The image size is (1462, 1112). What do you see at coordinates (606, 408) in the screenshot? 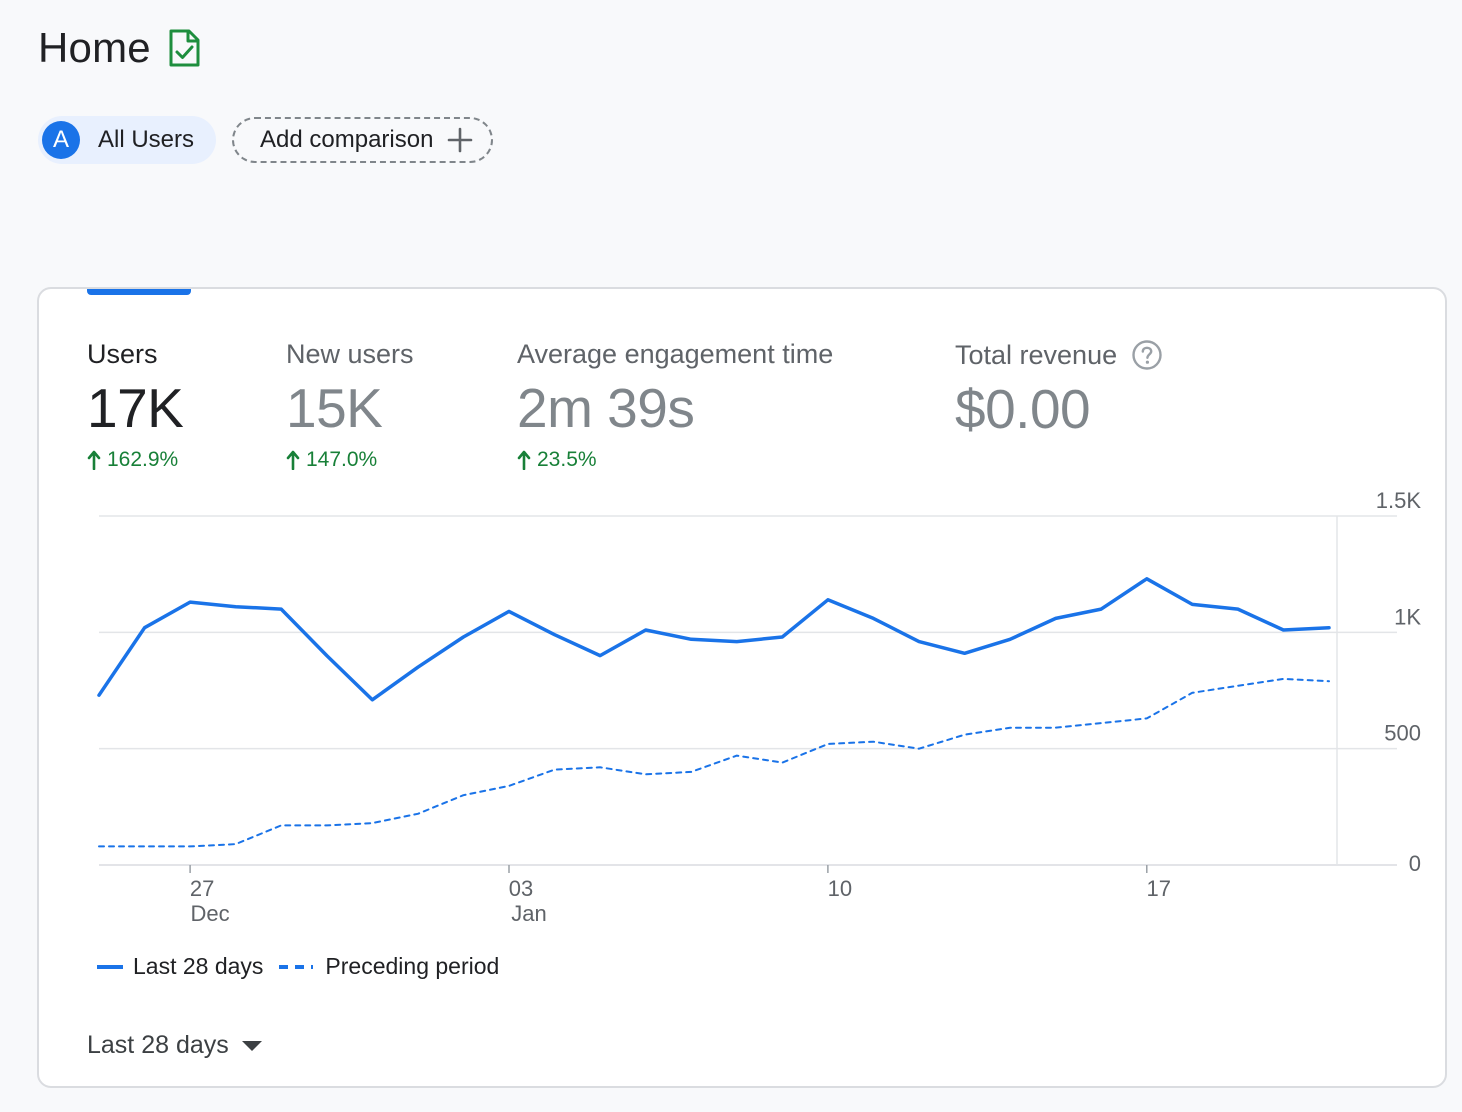
I see `metric-value: 2m 39s` at bounding box center [606, 408].